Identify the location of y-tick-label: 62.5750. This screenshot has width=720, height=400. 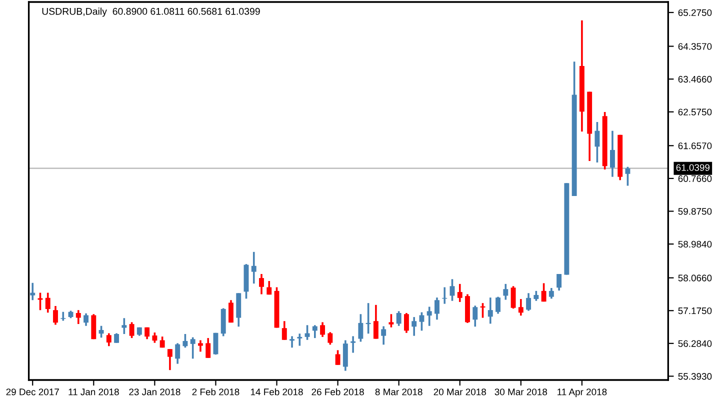
(695, 112).